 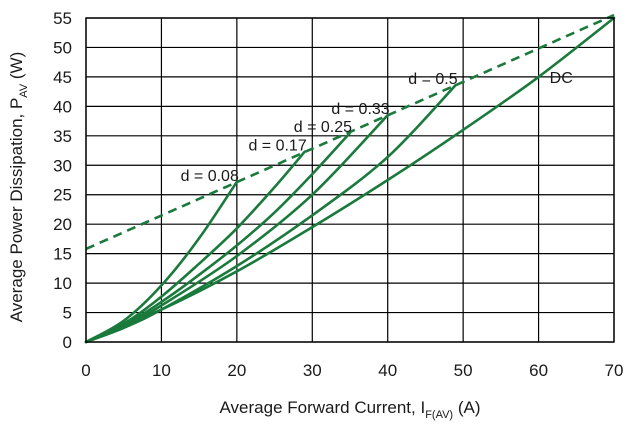 I want to click on y-tick-label: 40, so click(x=62, y=106).